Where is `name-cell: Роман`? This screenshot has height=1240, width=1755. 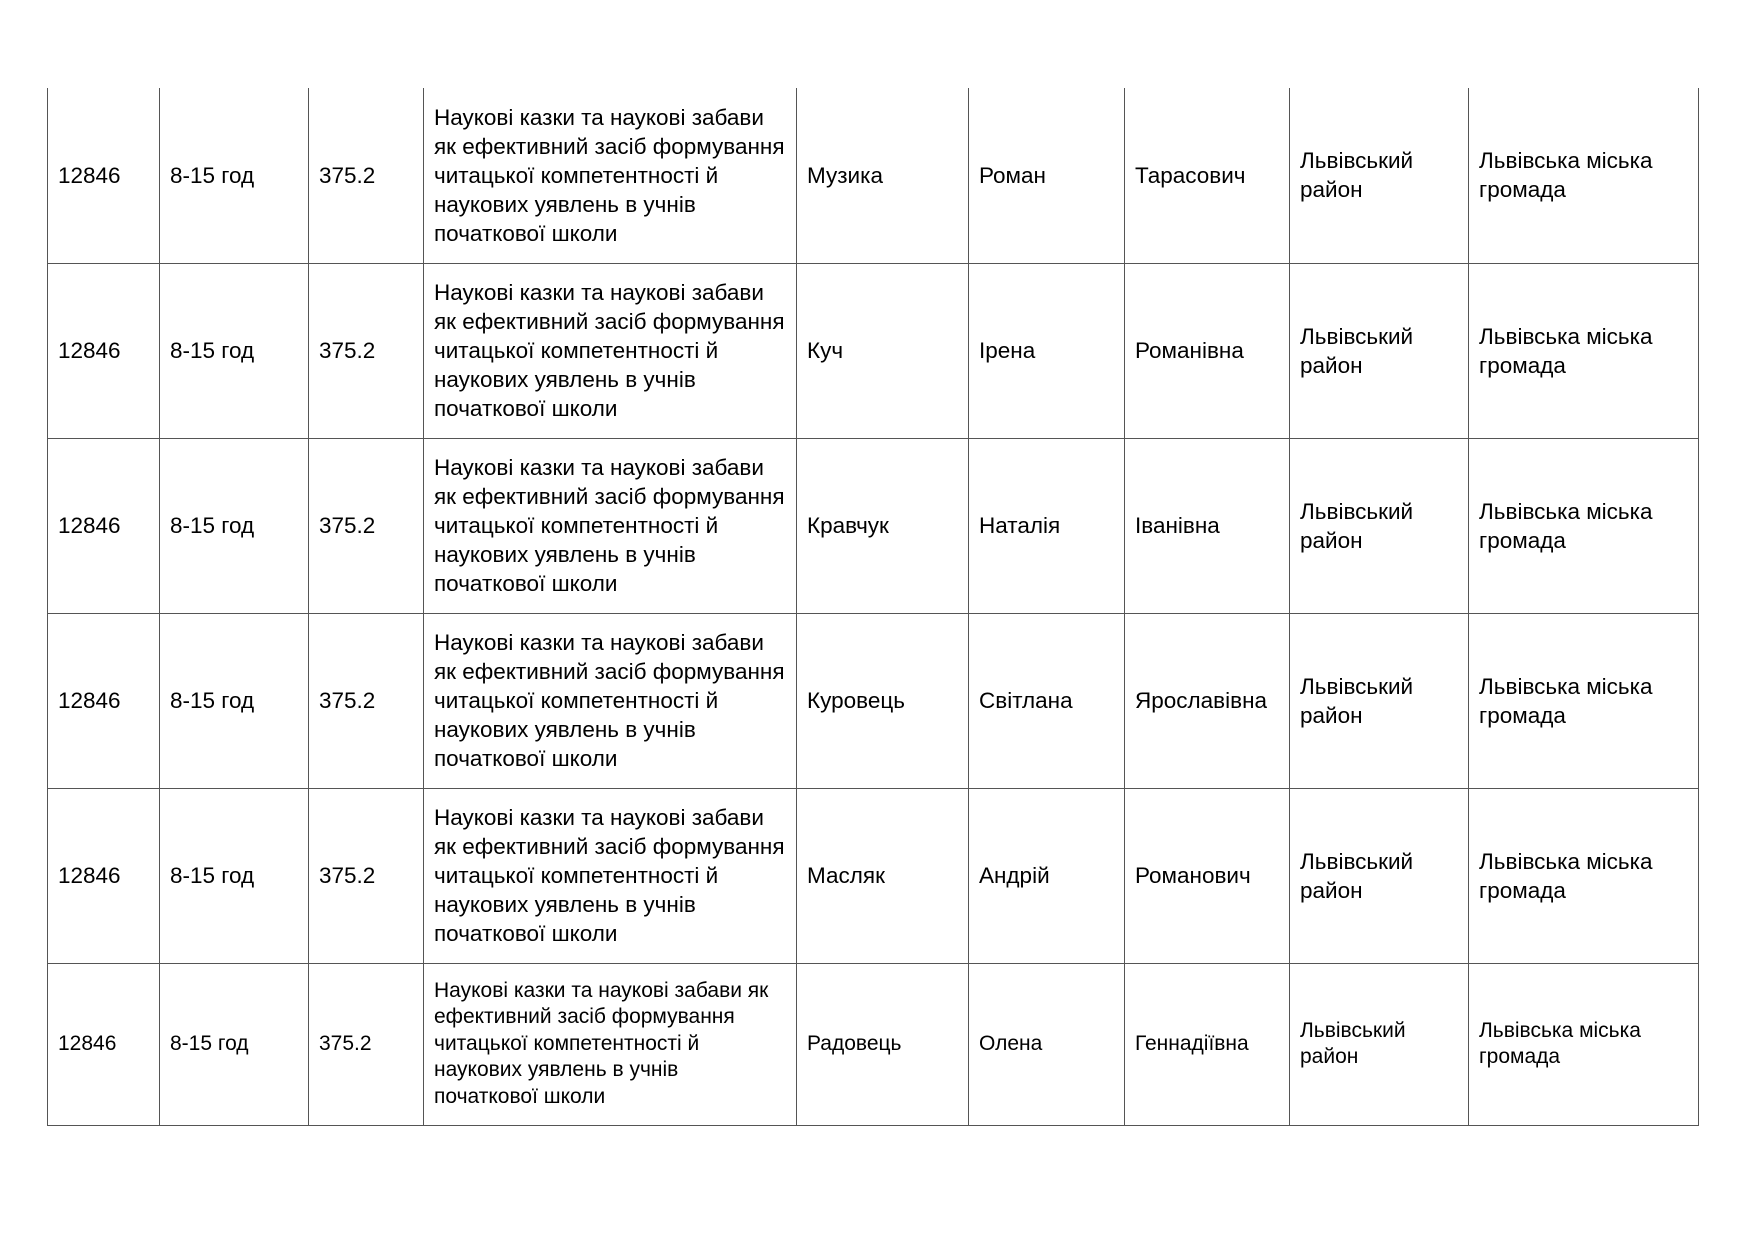
name-cell: Роман is located at coordinates (1046, 176).